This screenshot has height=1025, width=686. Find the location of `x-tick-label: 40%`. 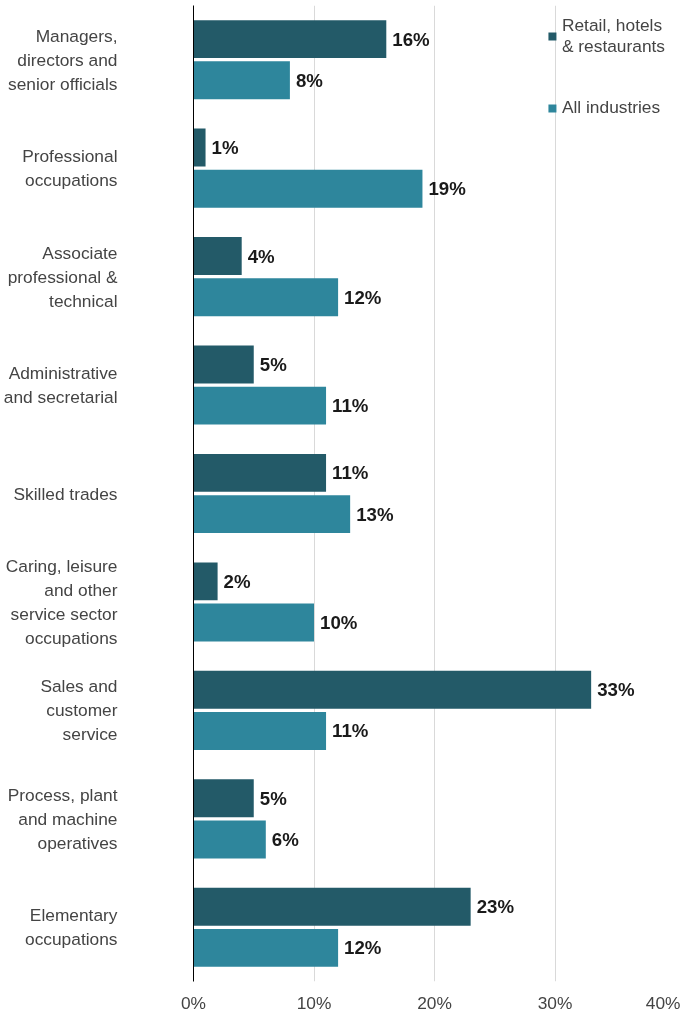

x-tick-label: 40% is located at coordinates (663, 1002).